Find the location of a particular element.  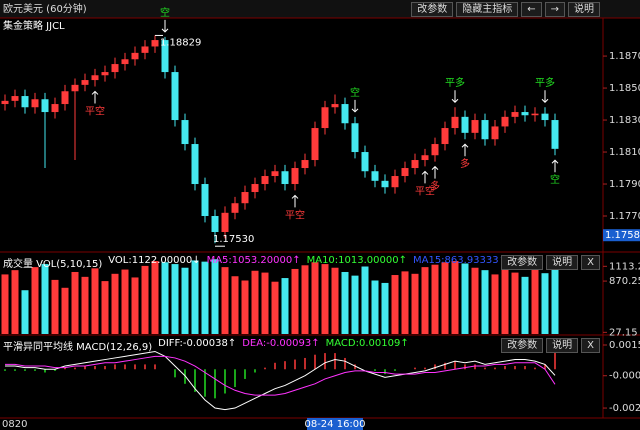

low-label: 1.17530 is located at coordinates (233, 239).